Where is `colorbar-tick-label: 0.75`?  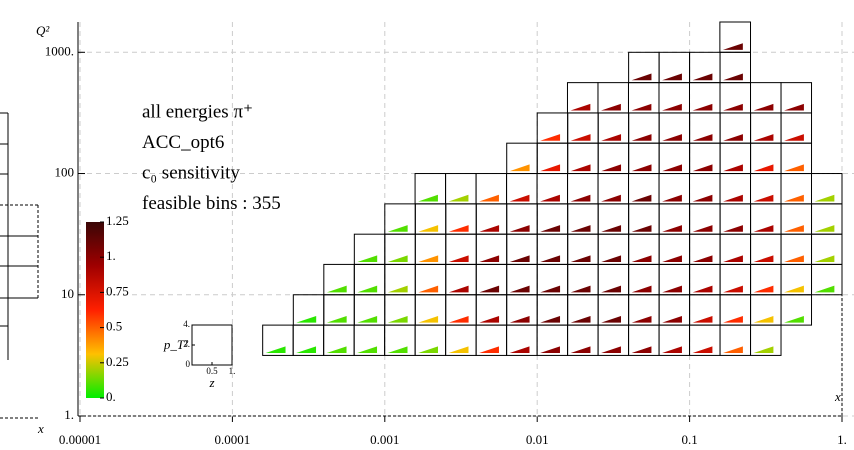 colorbar-tick-label: 0.75 is located at coordinates (117, 290).